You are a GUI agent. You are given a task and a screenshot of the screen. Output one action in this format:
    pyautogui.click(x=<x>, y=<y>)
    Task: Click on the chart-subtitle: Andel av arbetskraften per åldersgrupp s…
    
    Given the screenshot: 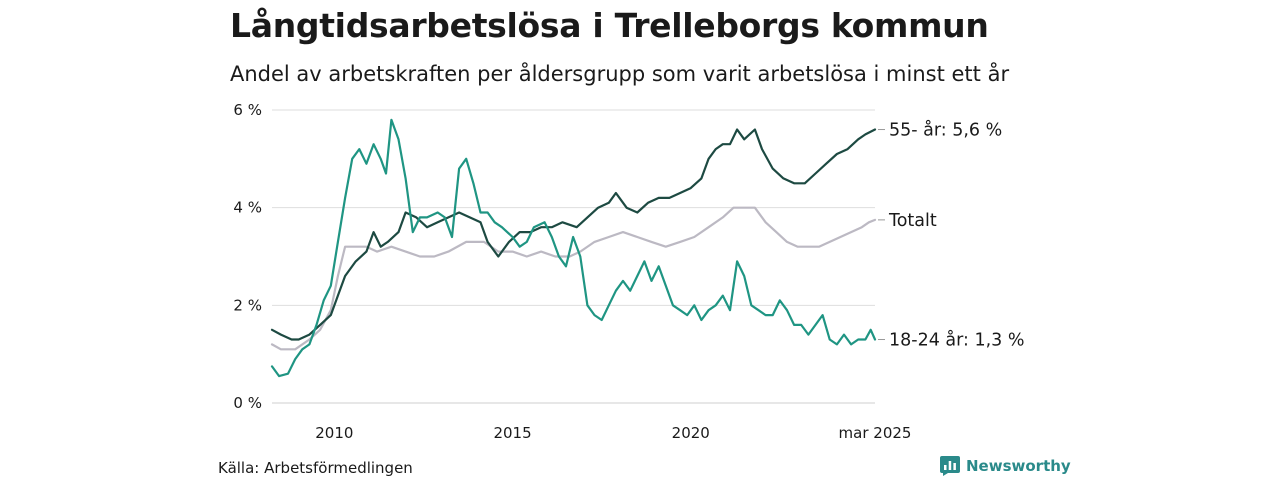 What is the action you would take?
    pyautogui.click(x=620, y=74)
    